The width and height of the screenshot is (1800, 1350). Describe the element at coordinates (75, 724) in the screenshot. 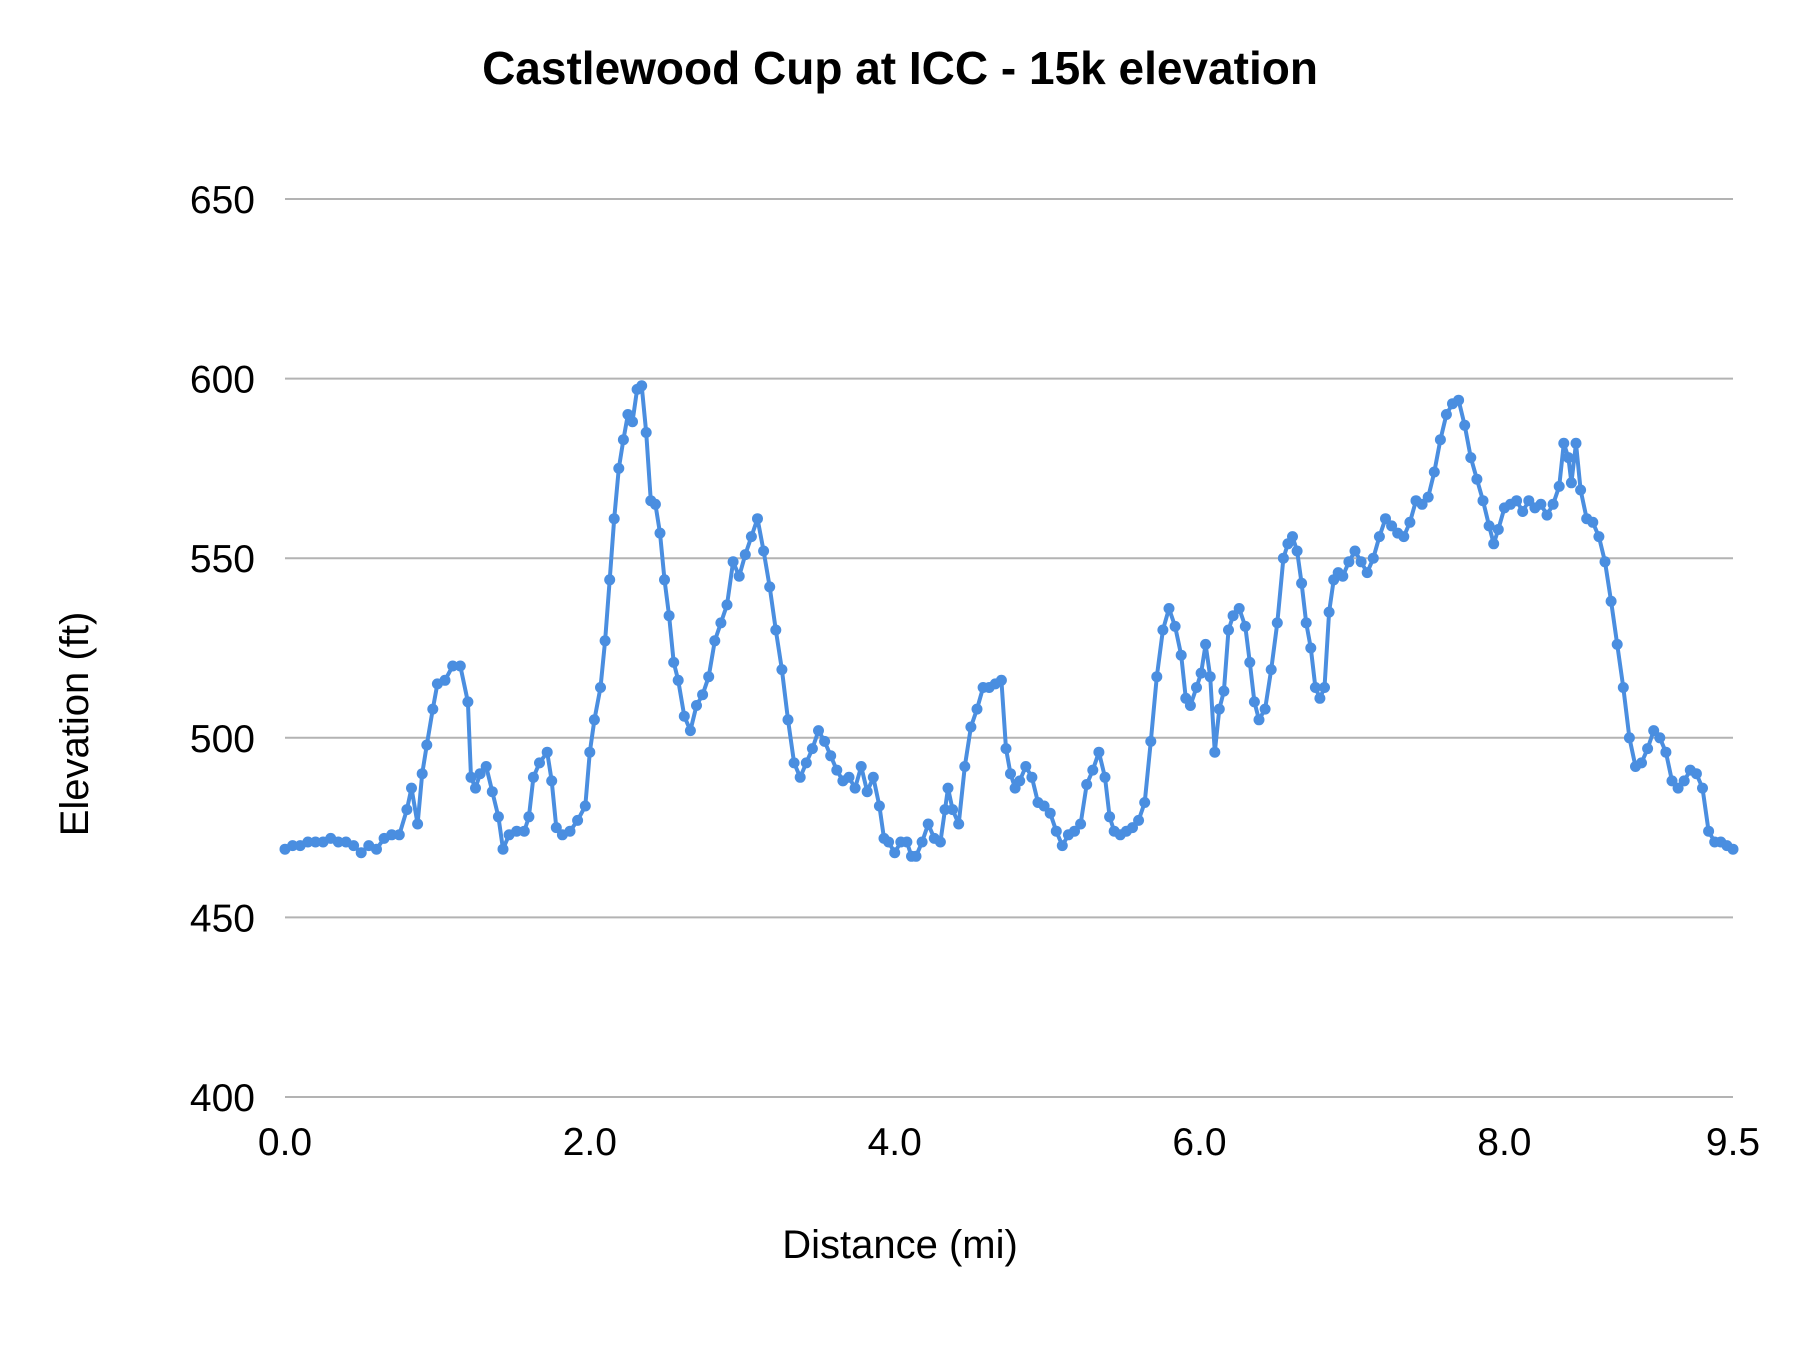

I see `y-axis-label: Elevation (ft)` at that location.